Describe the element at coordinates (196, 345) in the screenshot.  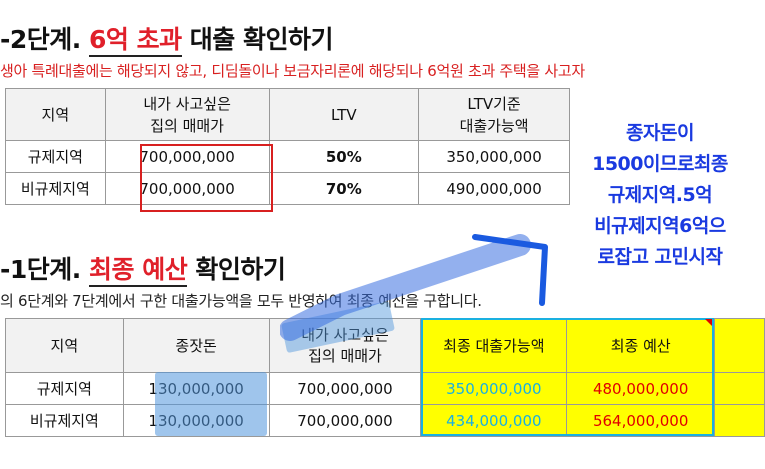
I see `header-seed: 종잣돈` at that location.